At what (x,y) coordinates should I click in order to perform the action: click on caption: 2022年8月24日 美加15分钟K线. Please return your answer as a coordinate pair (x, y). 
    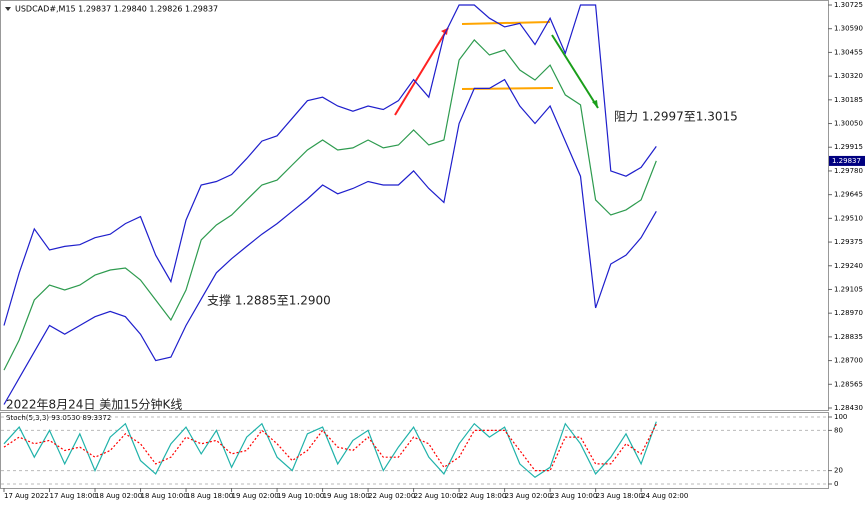
    Looking at the image, I should click on (94, 404).